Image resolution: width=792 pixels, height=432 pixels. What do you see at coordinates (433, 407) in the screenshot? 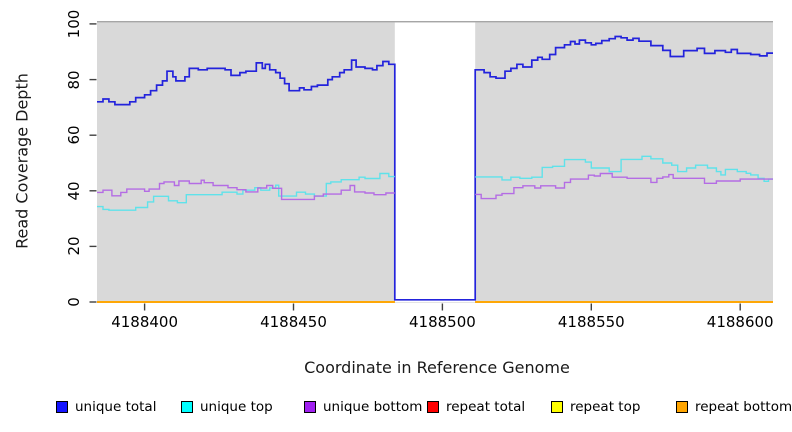
I see `legend-swatch-repeat-total` at bounding box center [433, 407].